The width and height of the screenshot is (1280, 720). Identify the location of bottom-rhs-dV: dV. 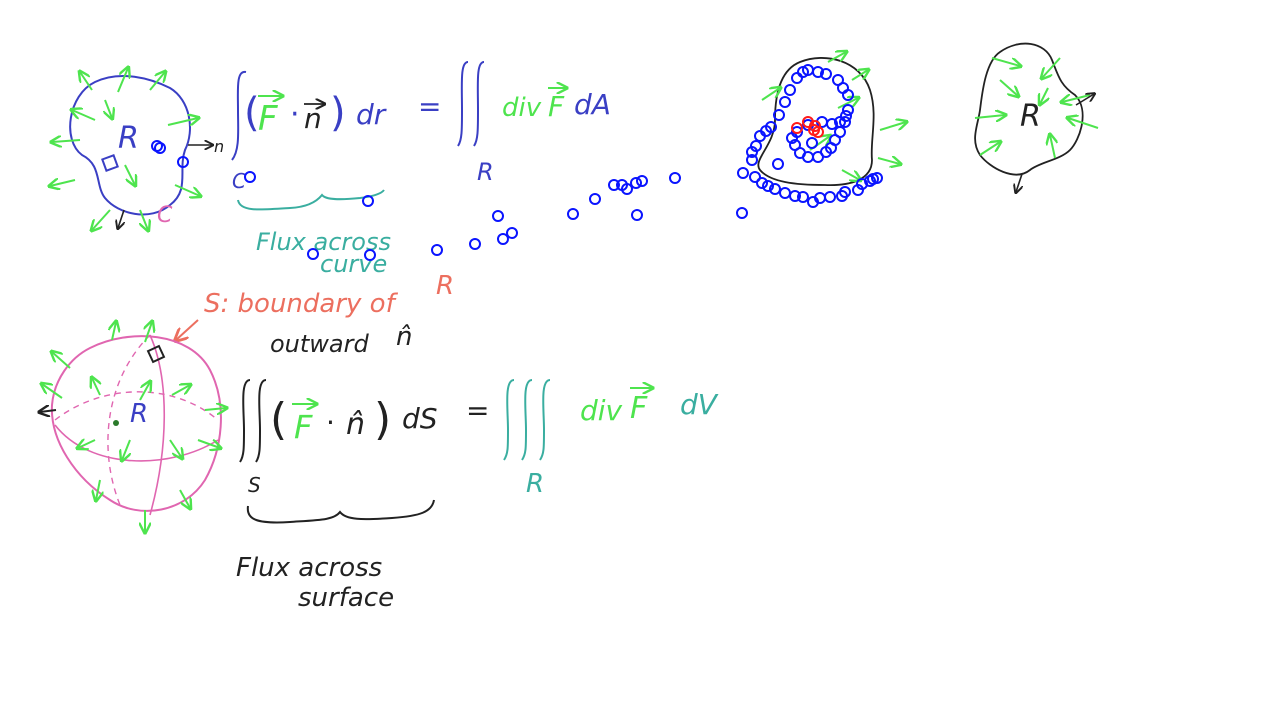
(699, 404).